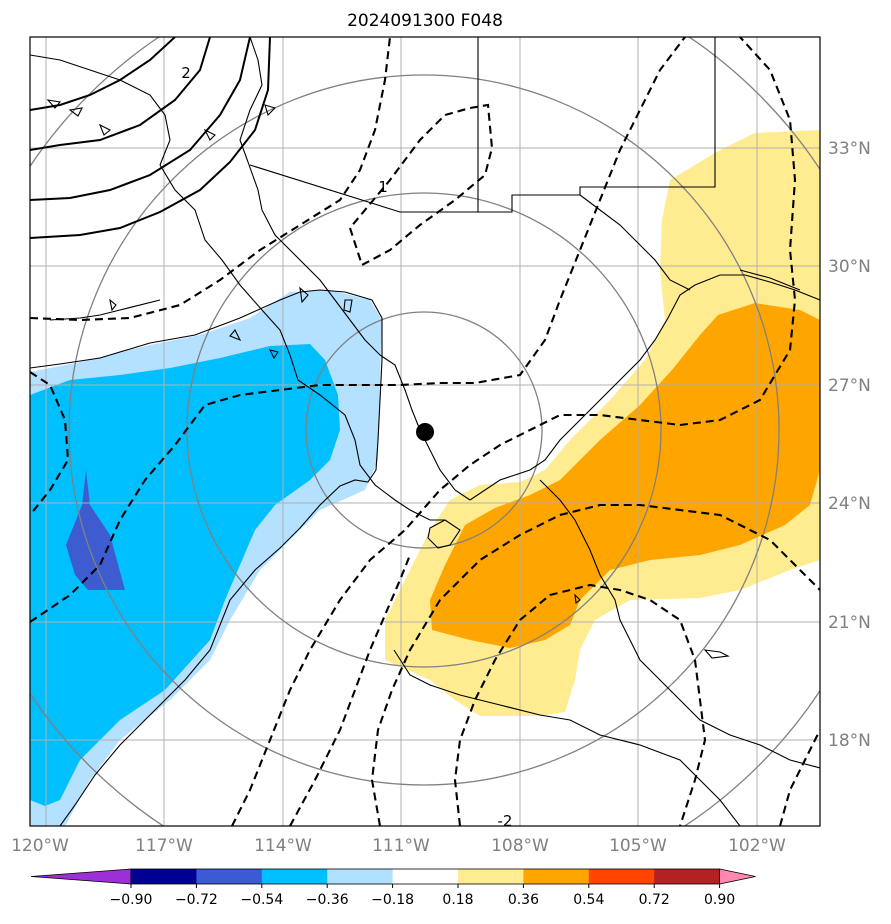 Image resolution: width=891 pixels, height=924 pixels. I want to click on lon-label: 111°W, so click(401, 846).